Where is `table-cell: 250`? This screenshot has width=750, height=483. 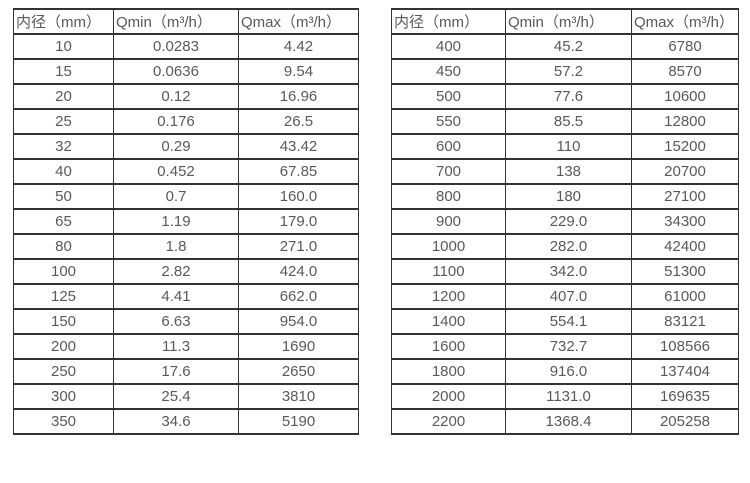 table-cell: 250 is located at coordinates (63, 371).